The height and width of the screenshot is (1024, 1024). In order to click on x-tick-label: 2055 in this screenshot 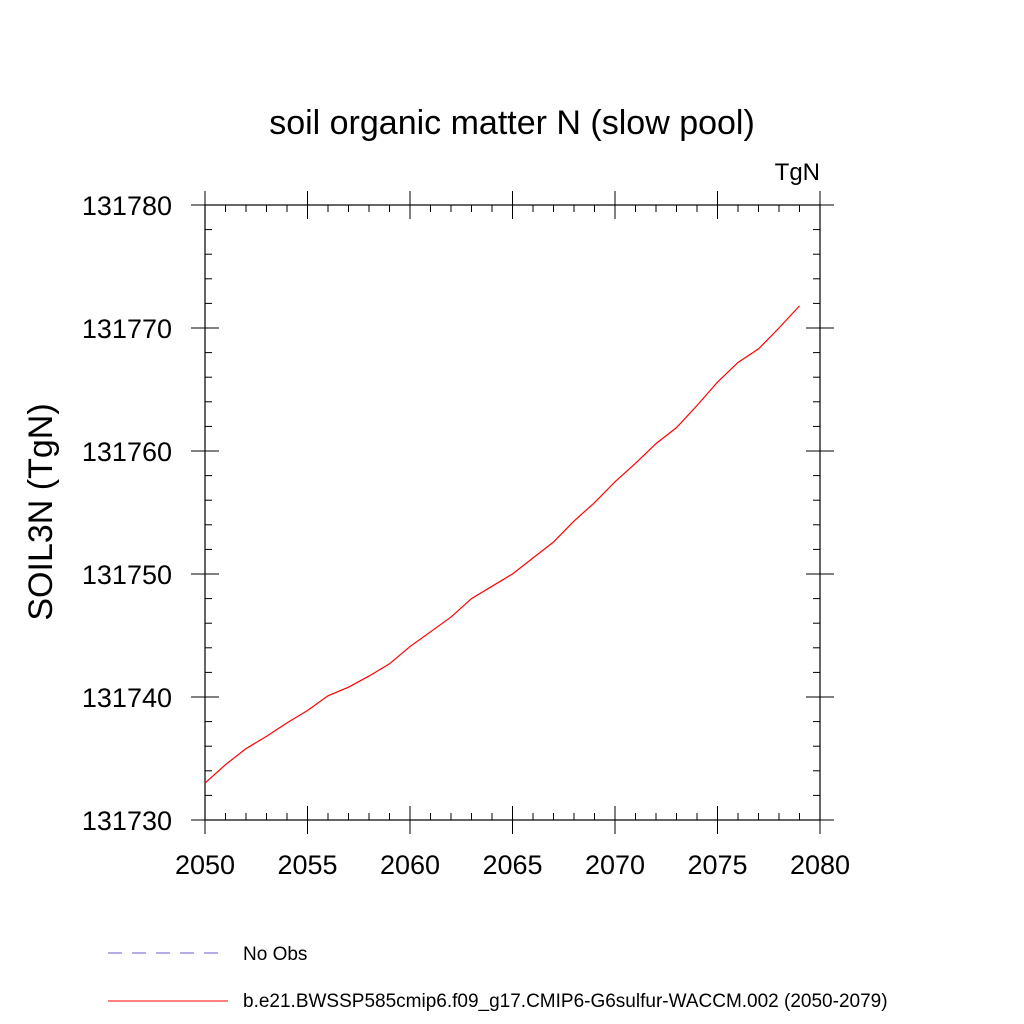, I will do `click(307, 865)`.